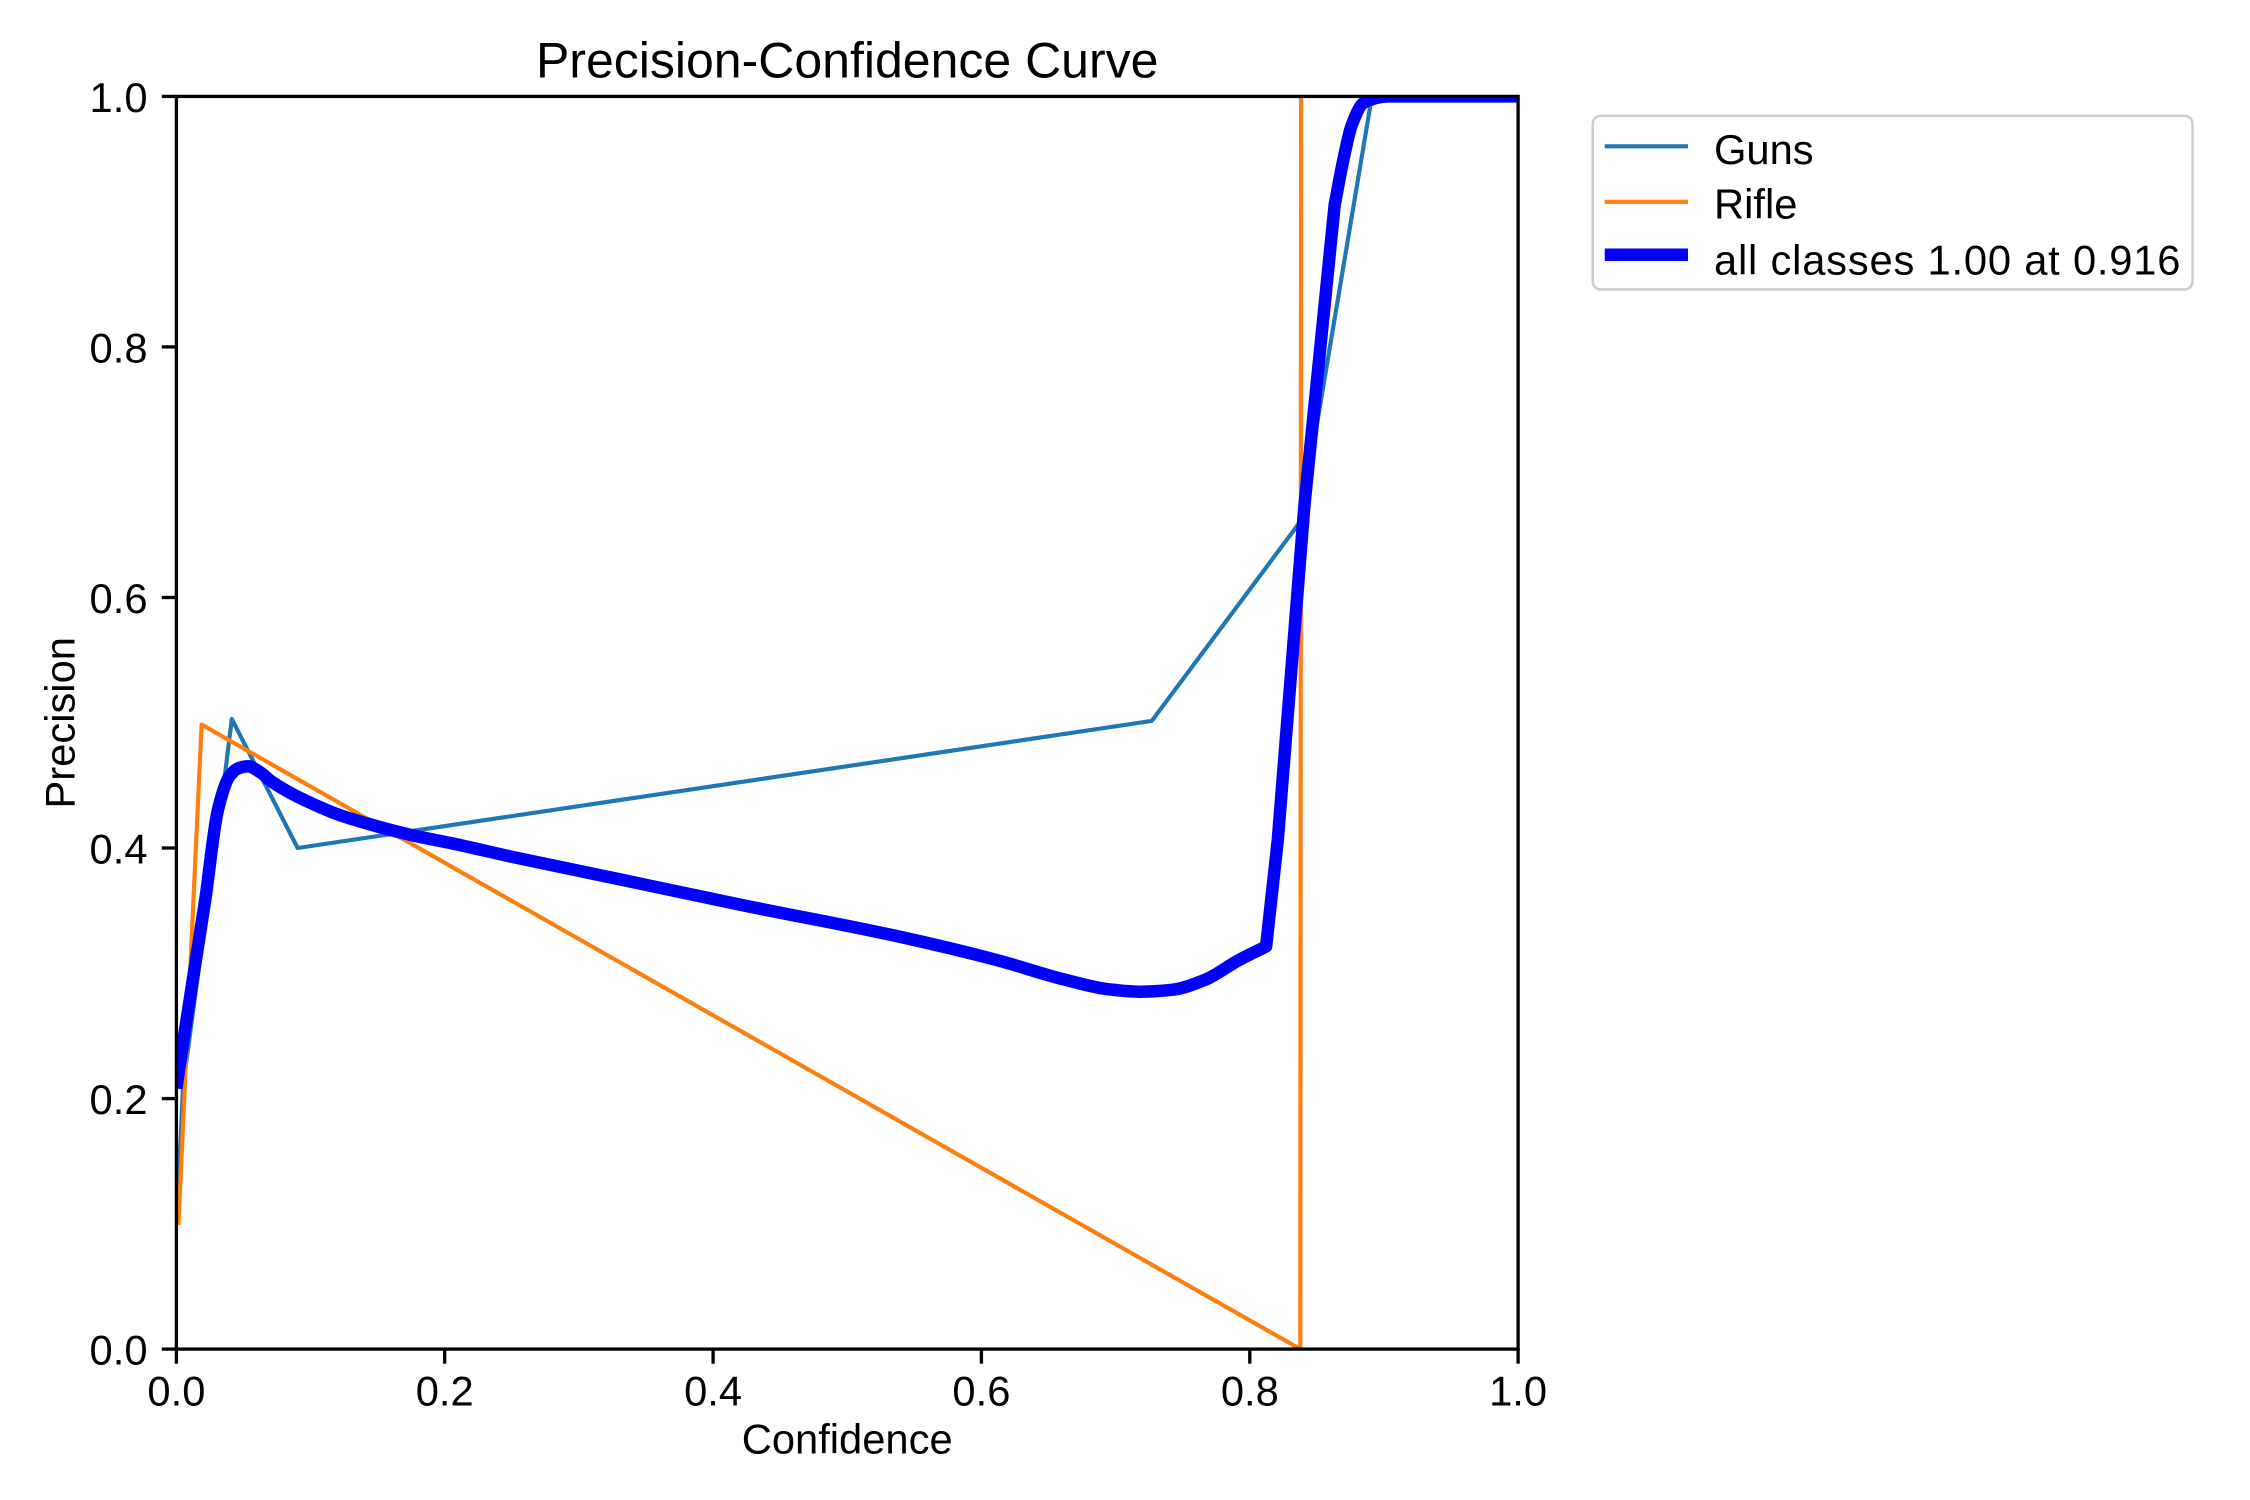  What do you see at coordinates (1755, 203) in the screenshot?
I see `svg-text: Rifle` at bounding box center [1755, 203].